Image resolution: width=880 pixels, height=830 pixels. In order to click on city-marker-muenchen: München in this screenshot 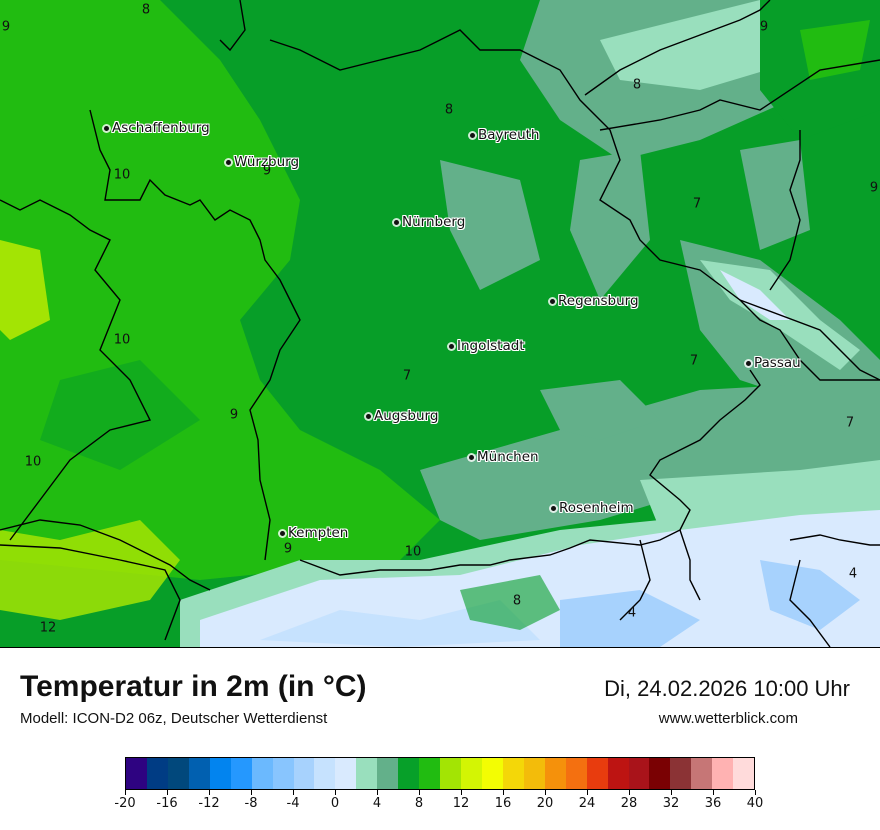, I will do `click(504, 457)`.